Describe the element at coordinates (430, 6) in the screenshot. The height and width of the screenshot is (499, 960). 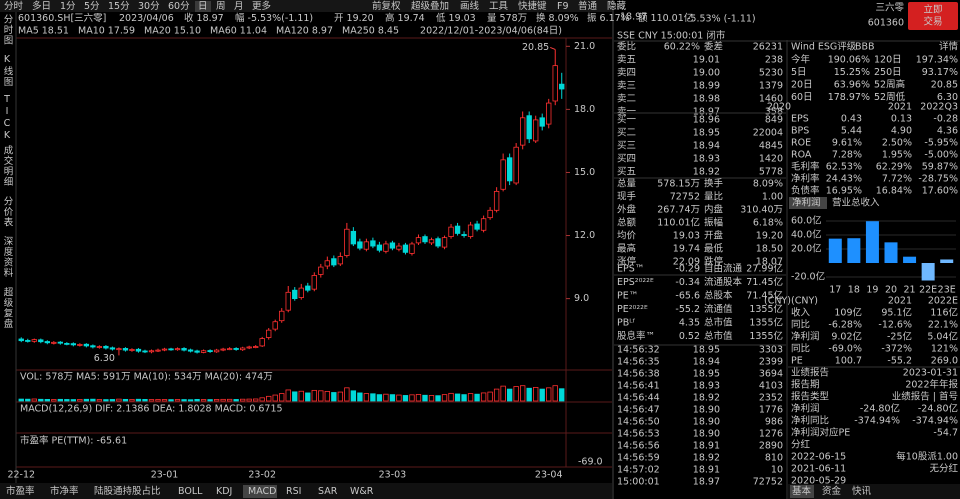
I see `toolbar-button: 超级叠加` at that location.